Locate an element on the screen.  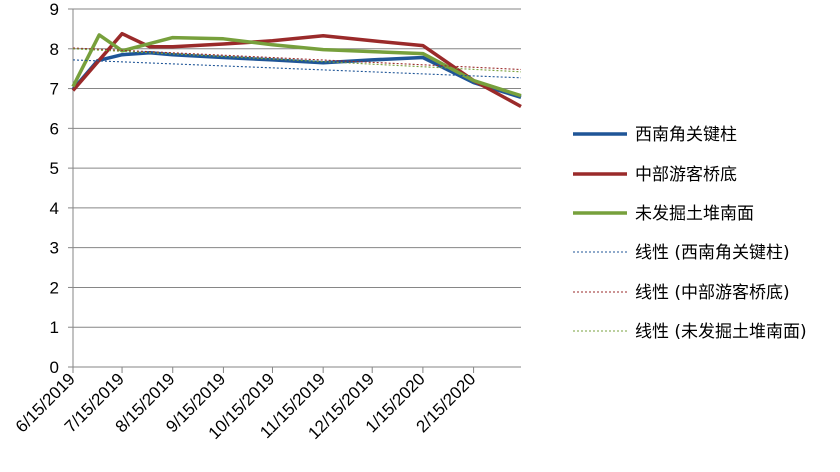
y-tick-label: 2 is located at coordinates (54, 287).